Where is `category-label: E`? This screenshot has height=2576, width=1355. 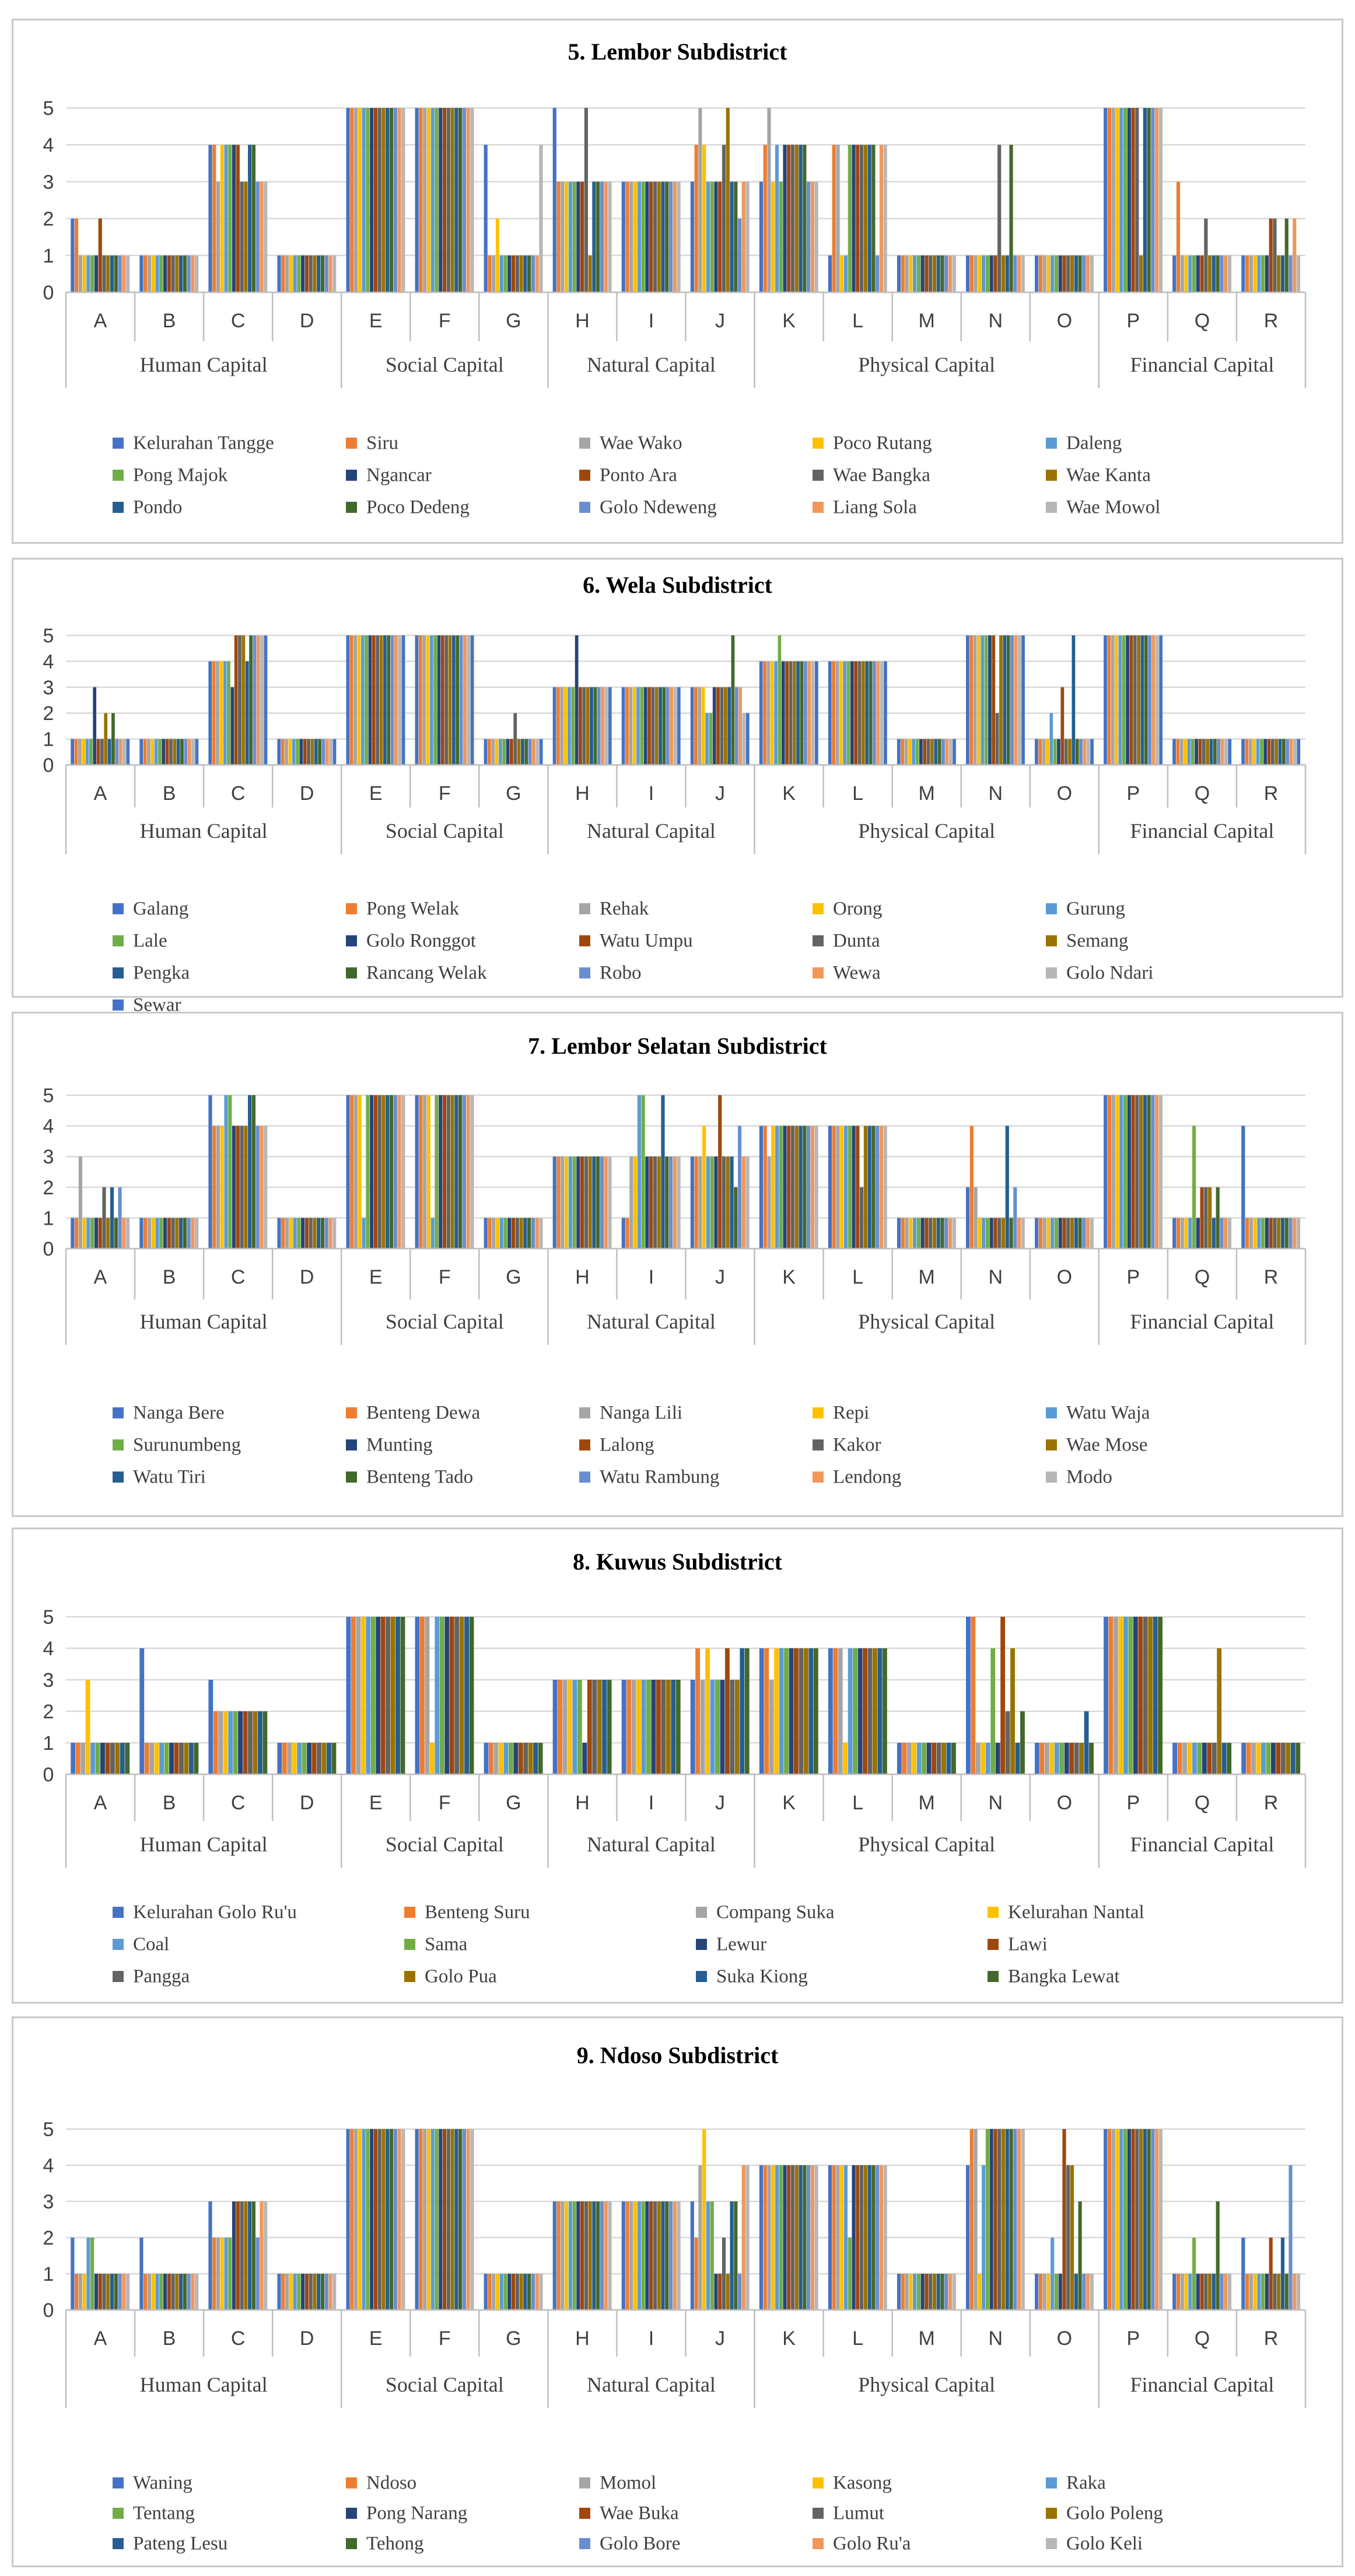 category-label: E is located at coordinates (376, 2338).